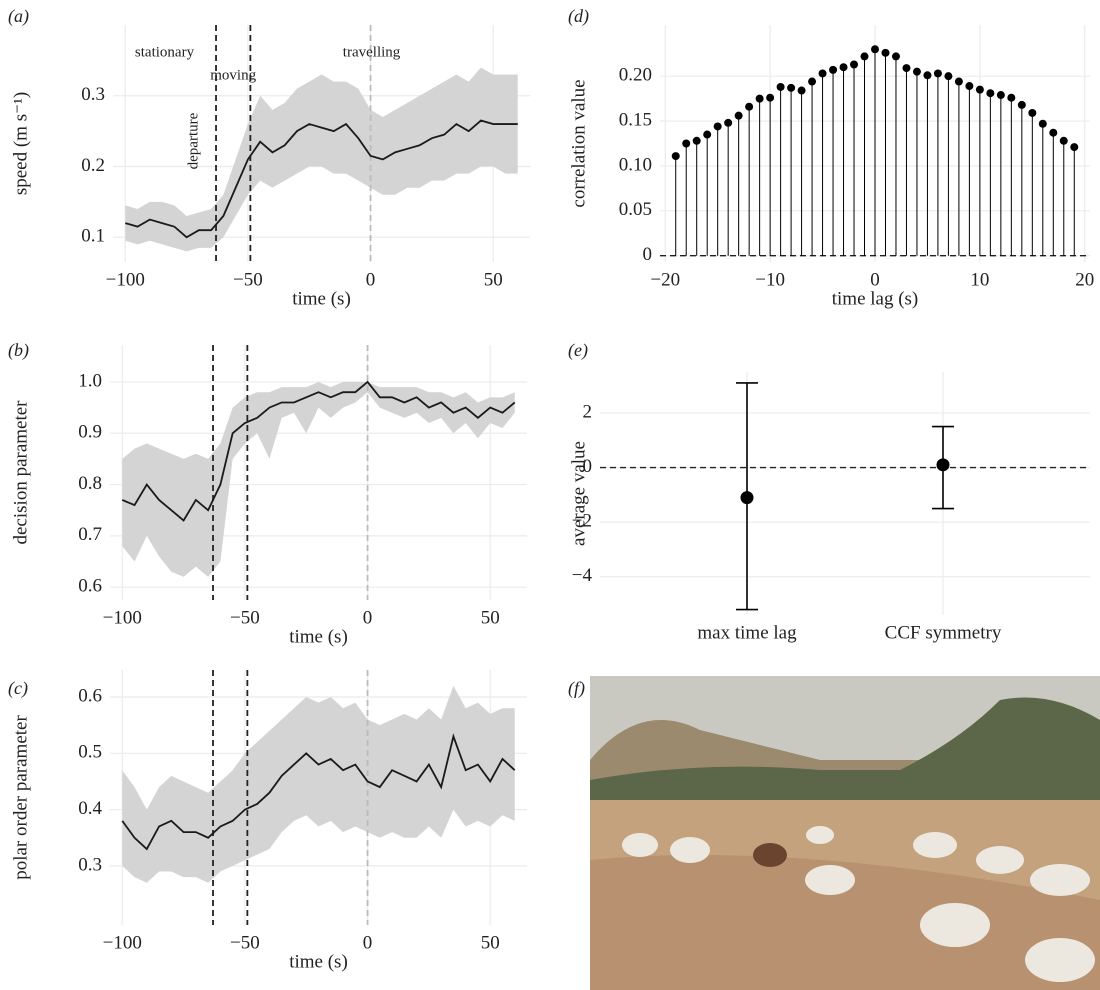 The image size is (1100, 990). I want to click on y-tick-label: 0.15, so click(635, 119).